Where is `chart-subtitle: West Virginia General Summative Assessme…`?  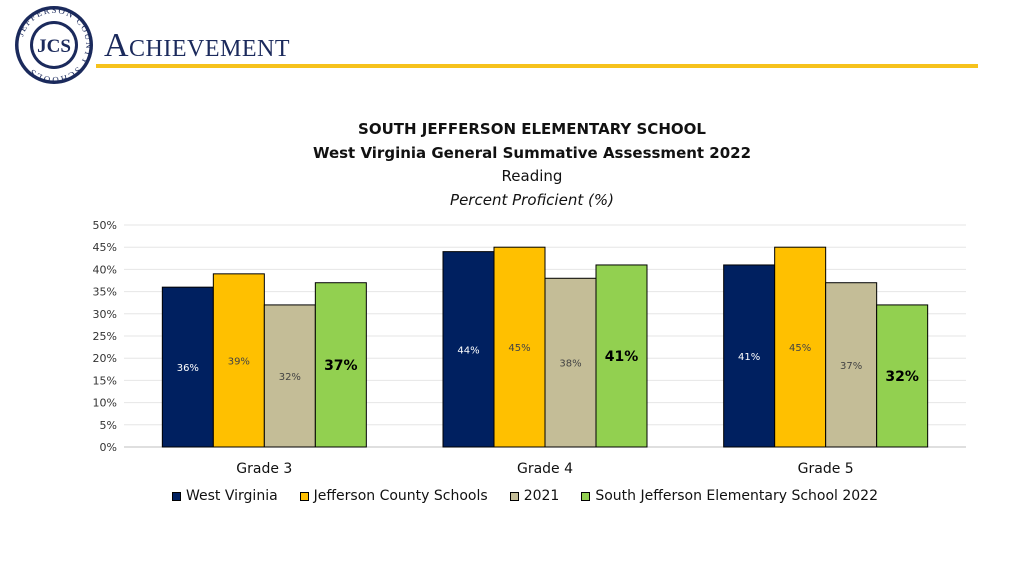
chart-subtitle: West Virginia General Summative Assessme… is located at coordinates (532, 152).